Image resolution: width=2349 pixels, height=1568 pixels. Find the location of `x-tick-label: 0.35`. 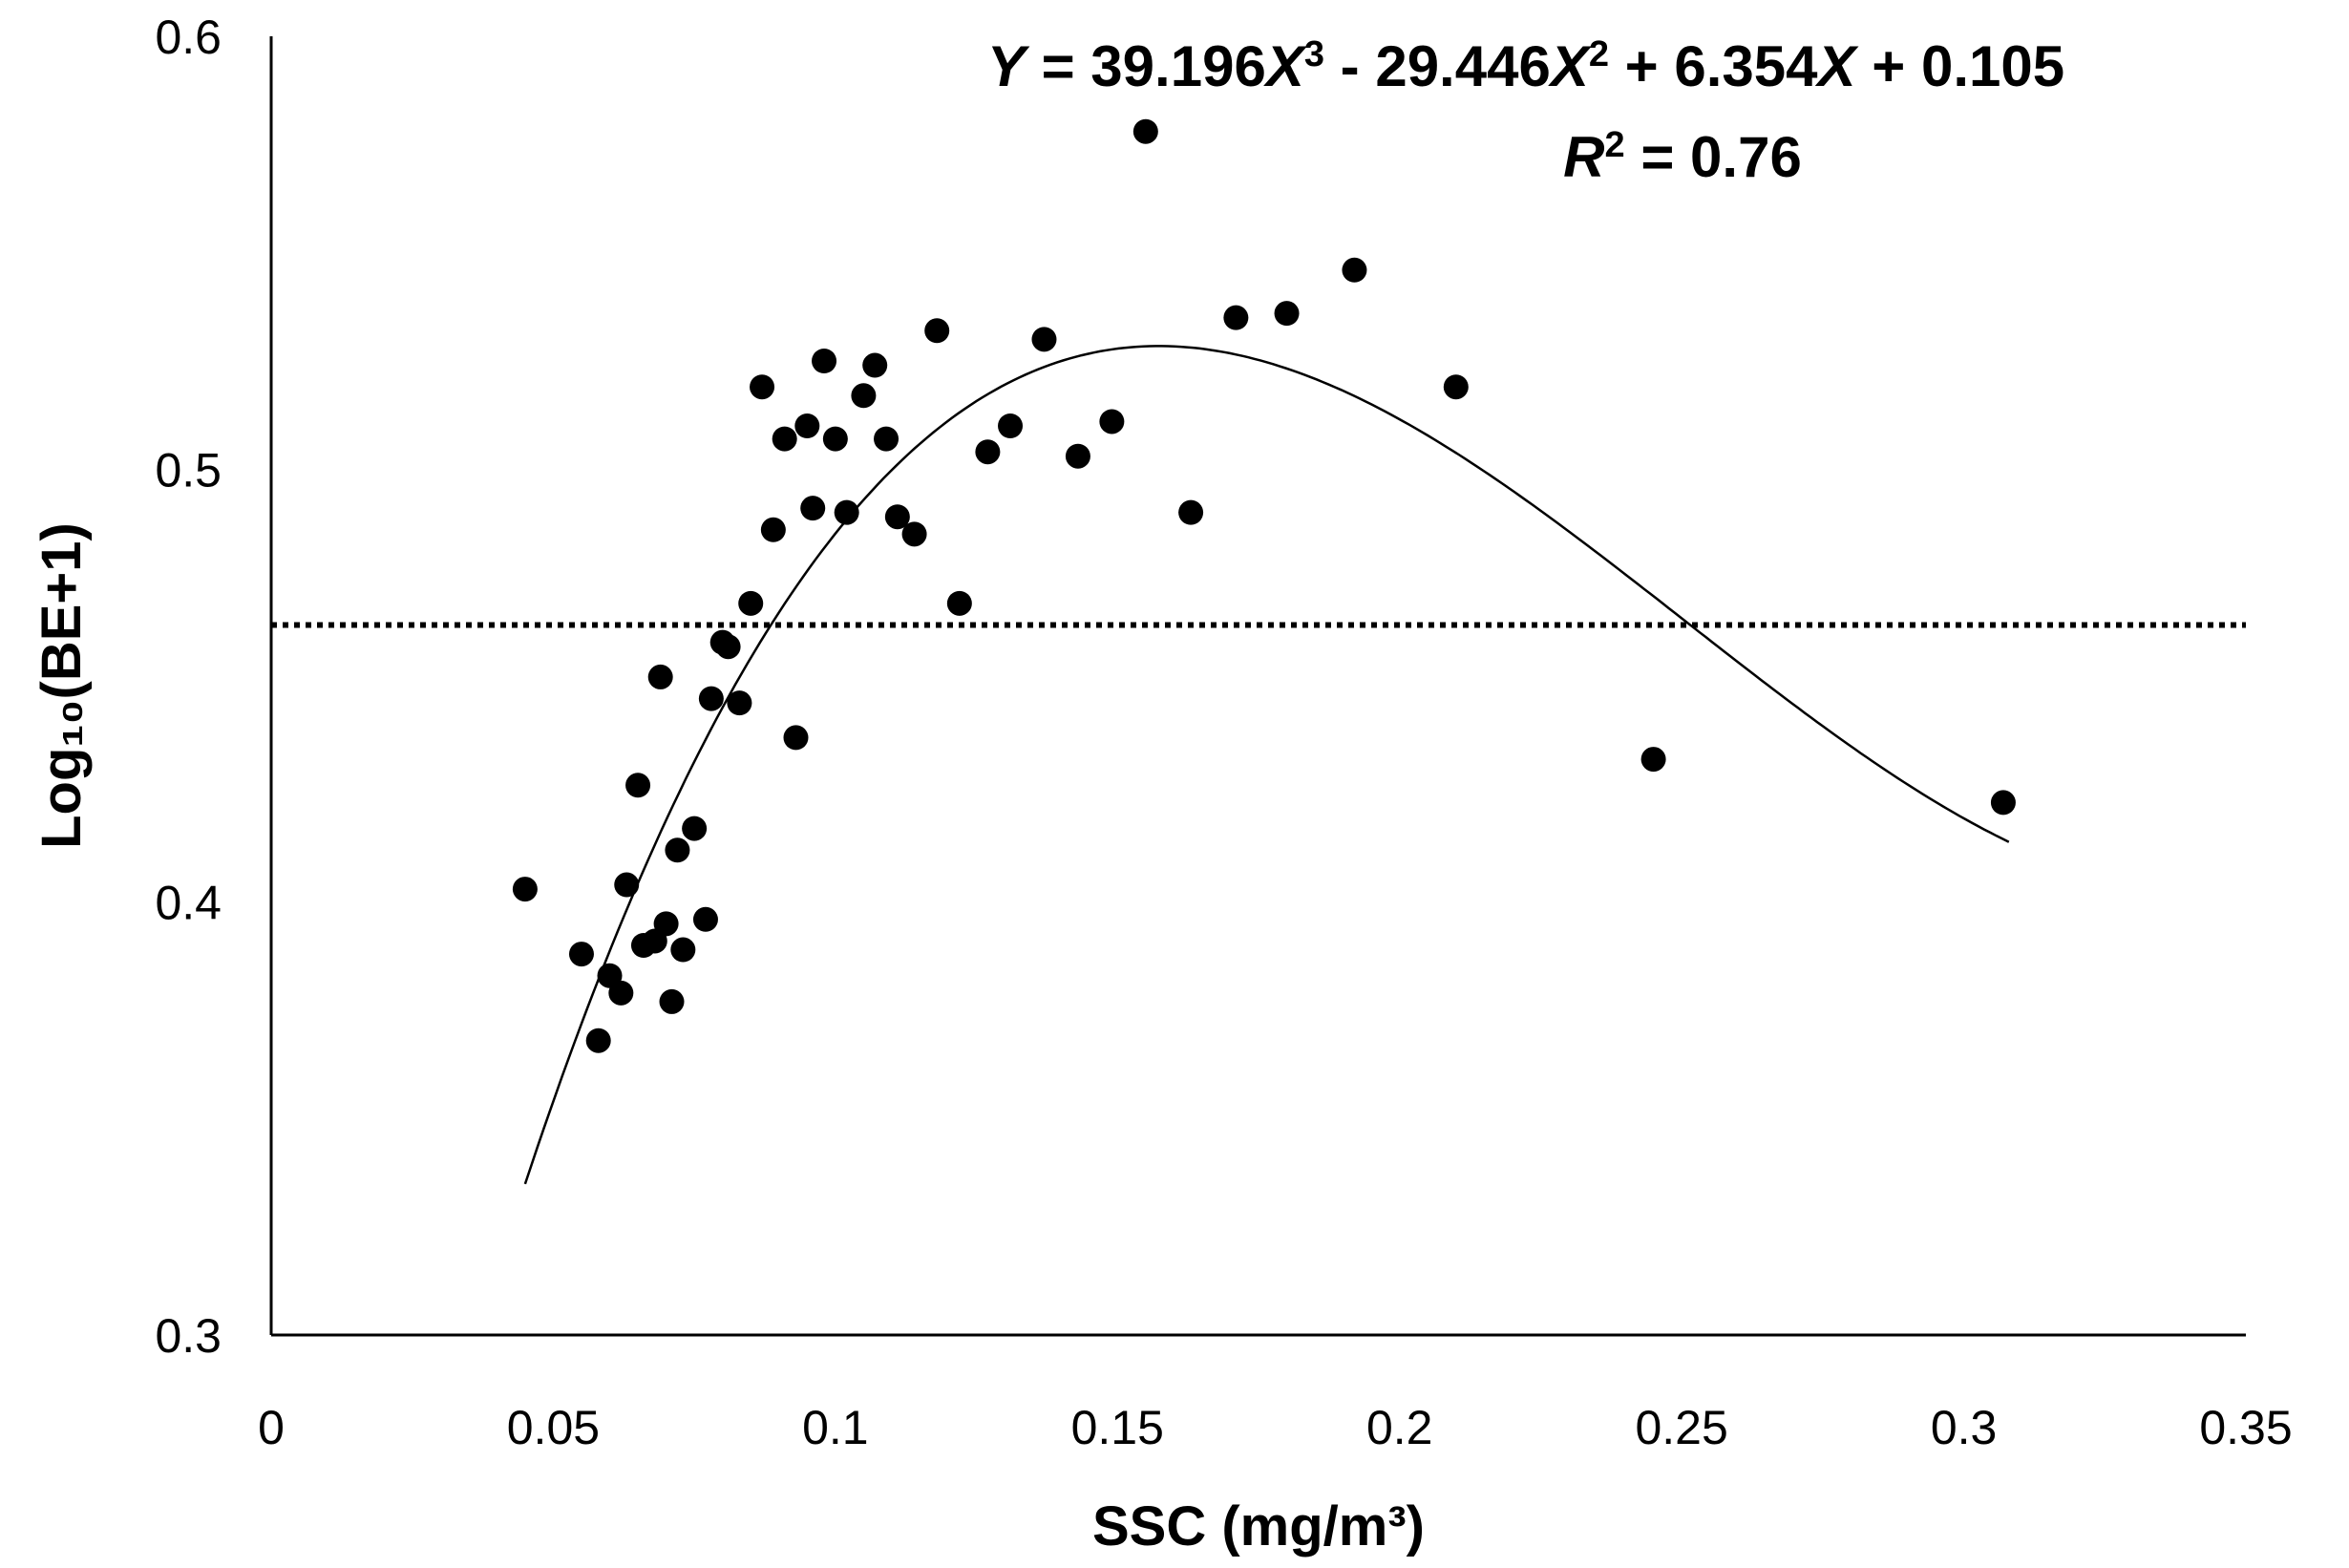

x-tick-label: 0.35 is located at coordinates (2245, 1427).